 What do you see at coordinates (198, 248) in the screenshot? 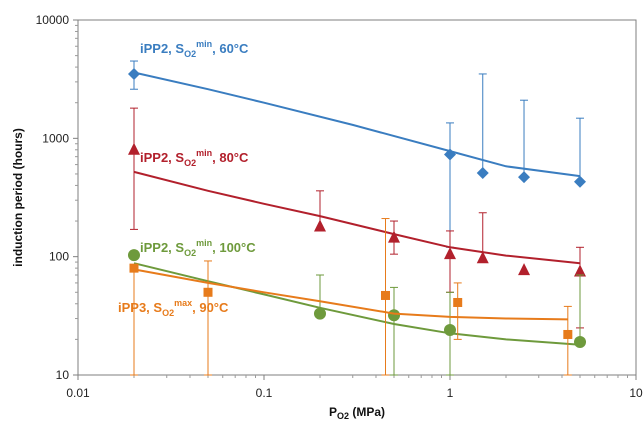
I see `series-label-2: iPP2, SO2min, 100°C` at bounding box center [198, 248].